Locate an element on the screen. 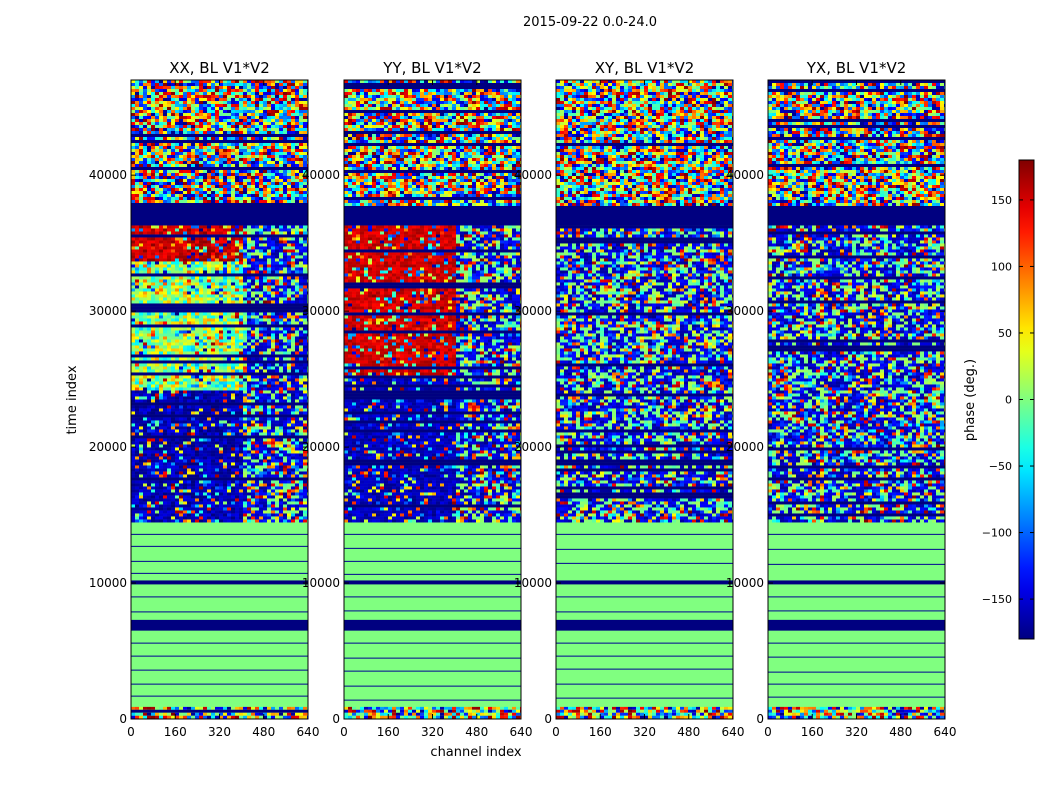  y-axis-label: time index is located at coordinates (72, 399).